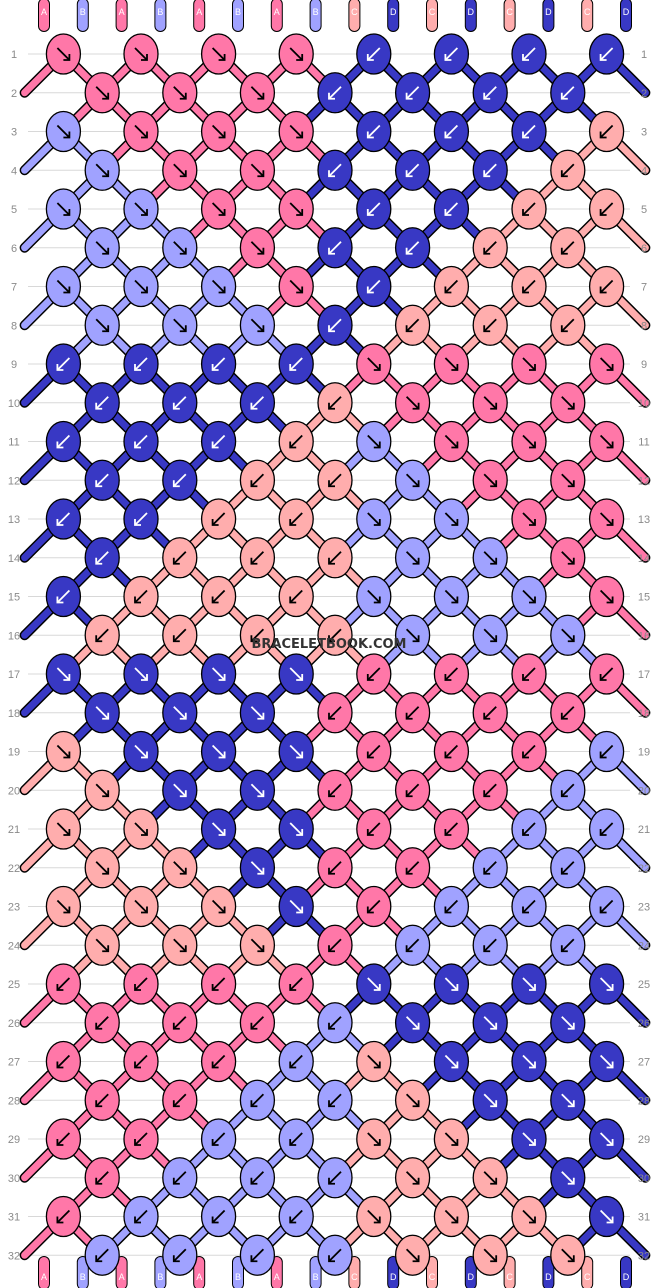 Image resolution: width=658 pixels, height=1288 pixels. Describe the element at coordinates (644, 55) in the screenshot. I see `row-number-right: 1` at that location.